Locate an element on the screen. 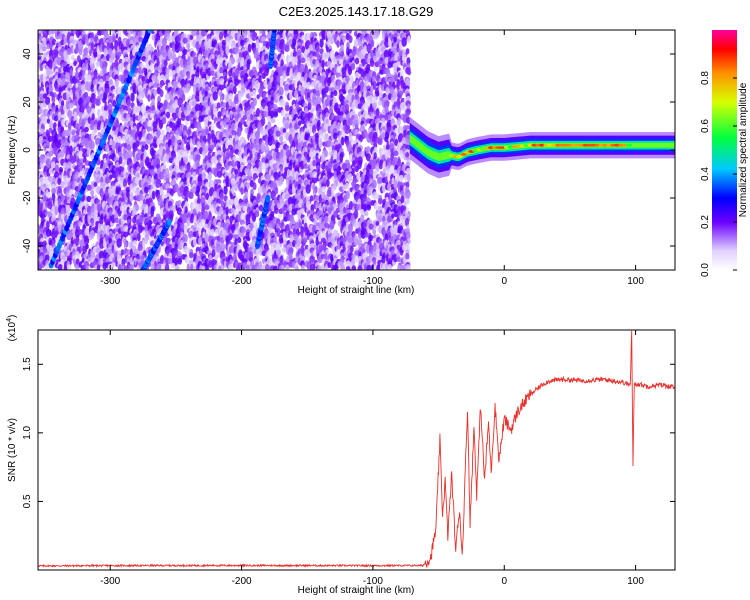 The height and width of the screenshot is (600, 750). chart-title: C2E3.2025.143.17.18.G29 is located at coordinates (356, 11).